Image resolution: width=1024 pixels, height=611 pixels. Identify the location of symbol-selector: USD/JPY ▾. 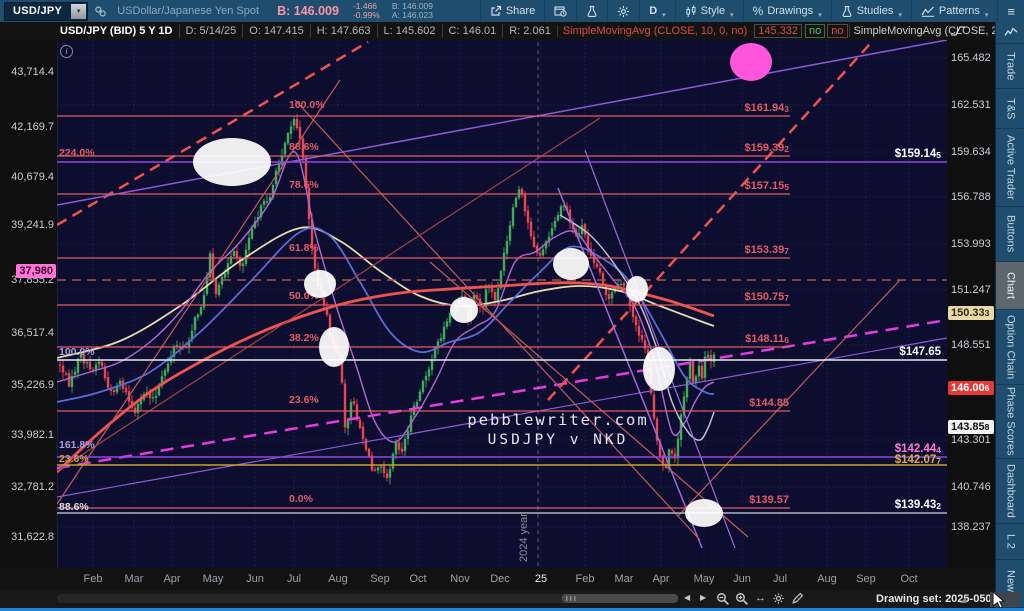
(46, 11).